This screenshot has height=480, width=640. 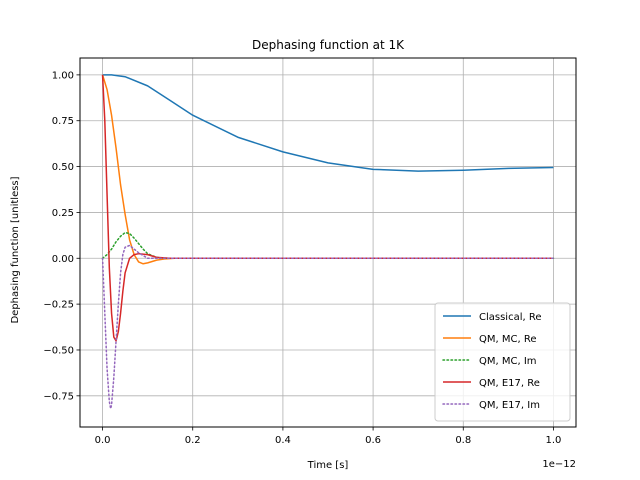 What do you see at coordinates (63, 121) in the screenshot?
I see `y-tick-label: 0.75` at bounding box center [63, 121].